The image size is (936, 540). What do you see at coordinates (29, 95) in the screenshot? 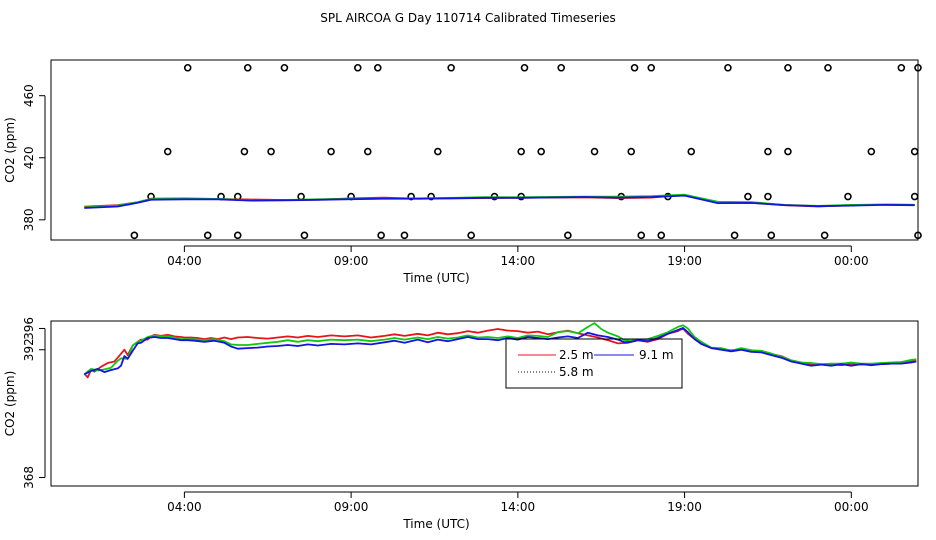
I see `y-tick-label: 460` at bounding box center [29, 95].